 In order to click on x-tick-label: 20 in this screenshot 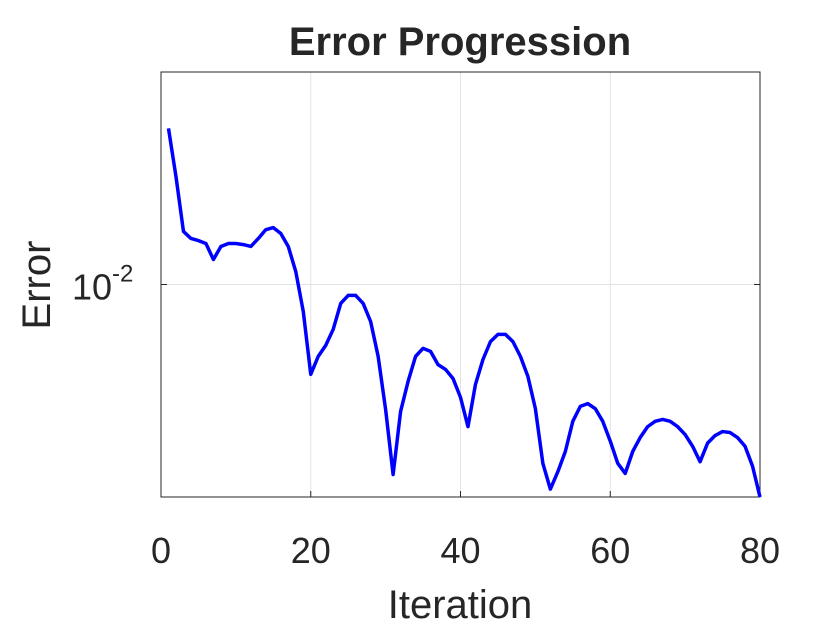, I will do `click(311, 550)`.